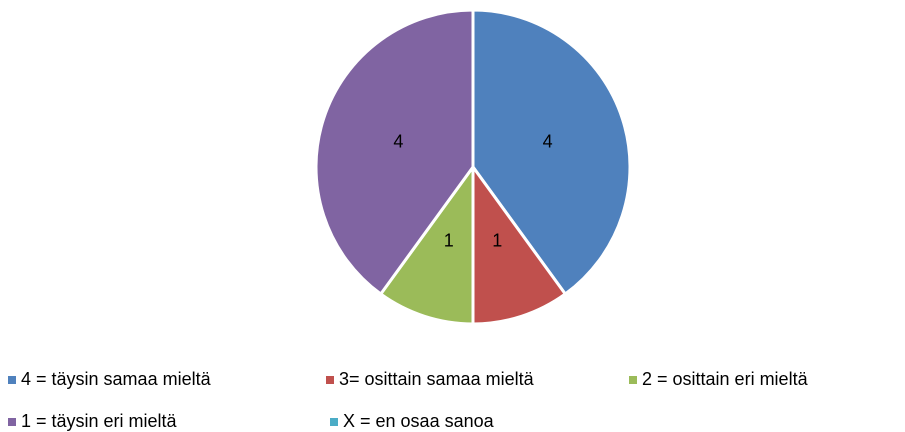 Image resolution: width=905 pixels, height=432 pixels. Describe the element at coordinates (725, 379) in the screenshot. I see `legend-label: 2 = osittain eri mieltä` at that location.